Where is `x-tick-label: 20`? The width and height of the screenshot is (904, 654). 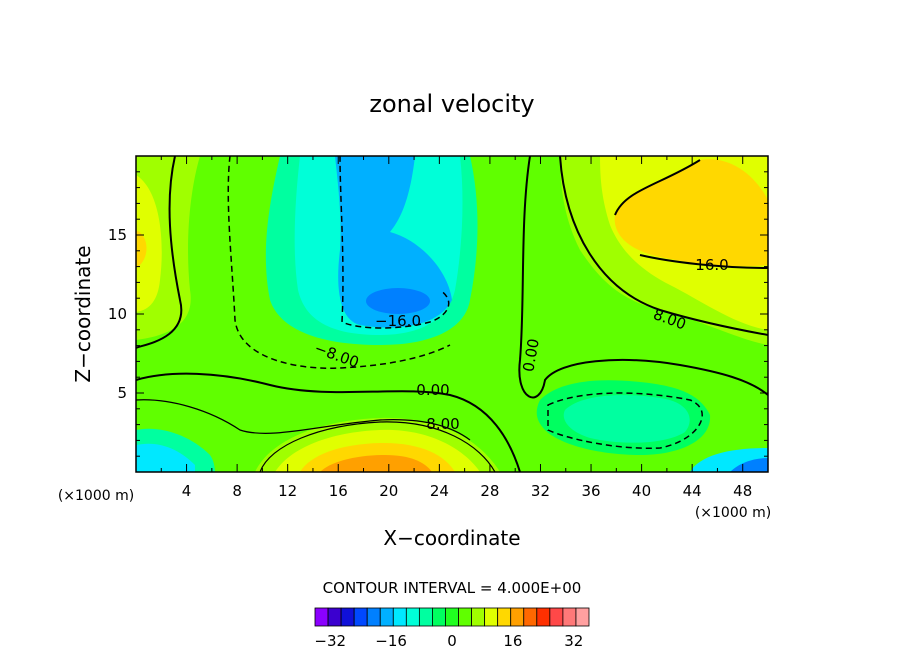 x-tick-label: 20 is located at coordinates (388, 491).